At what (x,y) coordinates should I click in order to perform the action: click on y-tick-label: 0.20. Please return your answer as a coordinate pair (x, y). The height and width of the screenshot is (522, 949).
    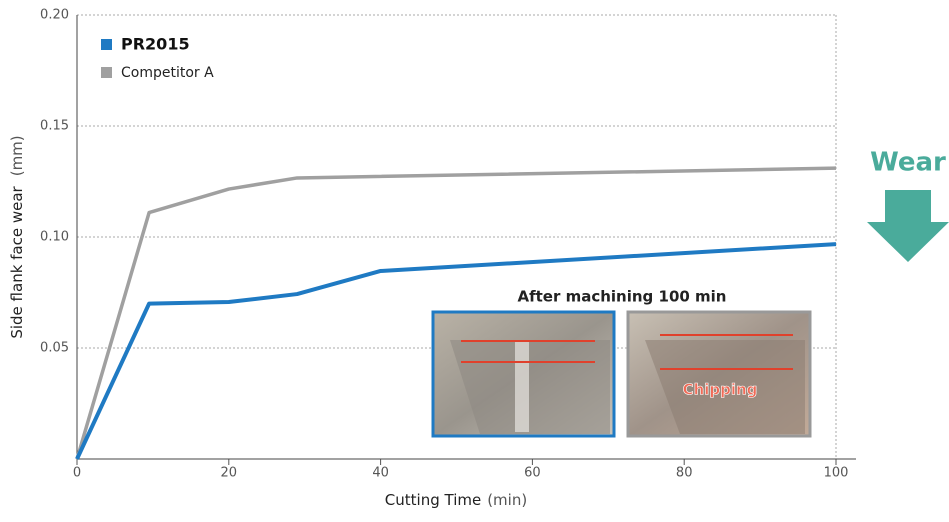
    Looking at the image, I should click on (54, 15).